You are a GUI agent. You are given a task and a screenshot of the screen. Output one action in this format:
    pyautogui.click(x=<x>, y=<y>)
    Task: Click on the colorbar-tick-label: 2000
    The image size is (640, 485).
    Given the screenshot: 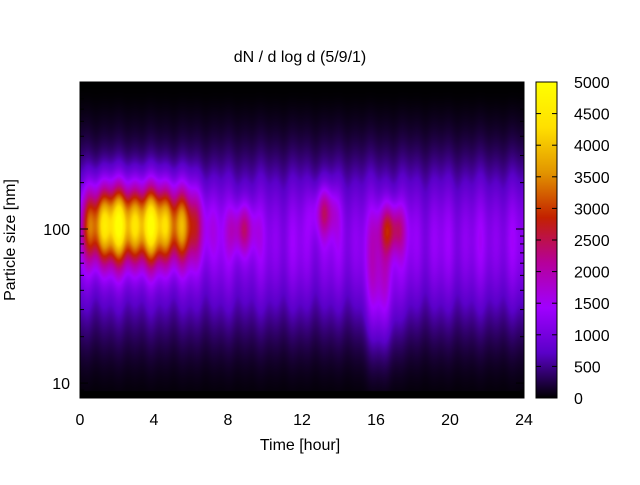 What is the action you would take?
    pyautogui.click(x=592, y=273)
    